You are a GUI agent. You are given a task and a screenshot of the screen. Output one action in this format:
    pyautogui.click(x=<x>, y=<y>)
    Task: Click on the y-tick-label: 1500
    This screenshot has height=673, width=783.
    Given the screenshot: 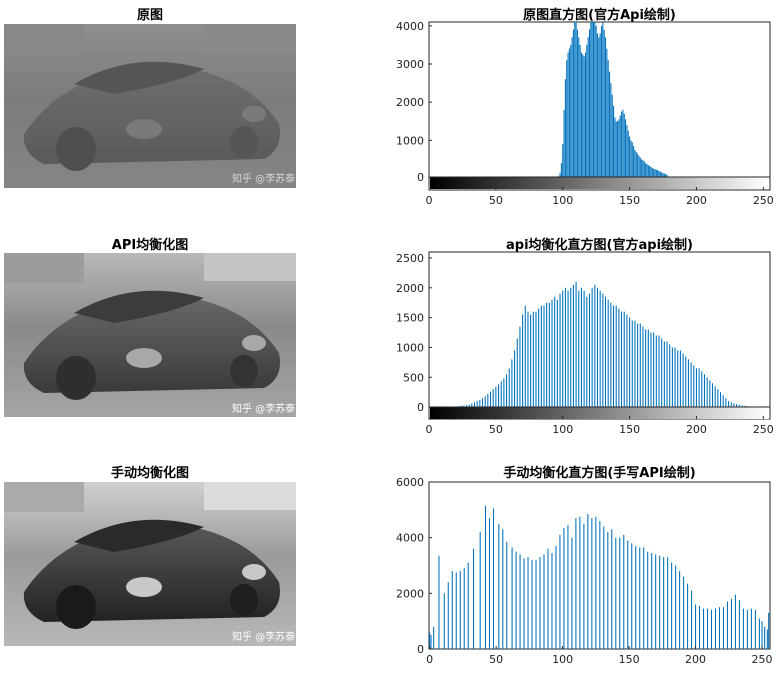 What is the action you would take?
    pyautogui.click(x=410, y=318)
    